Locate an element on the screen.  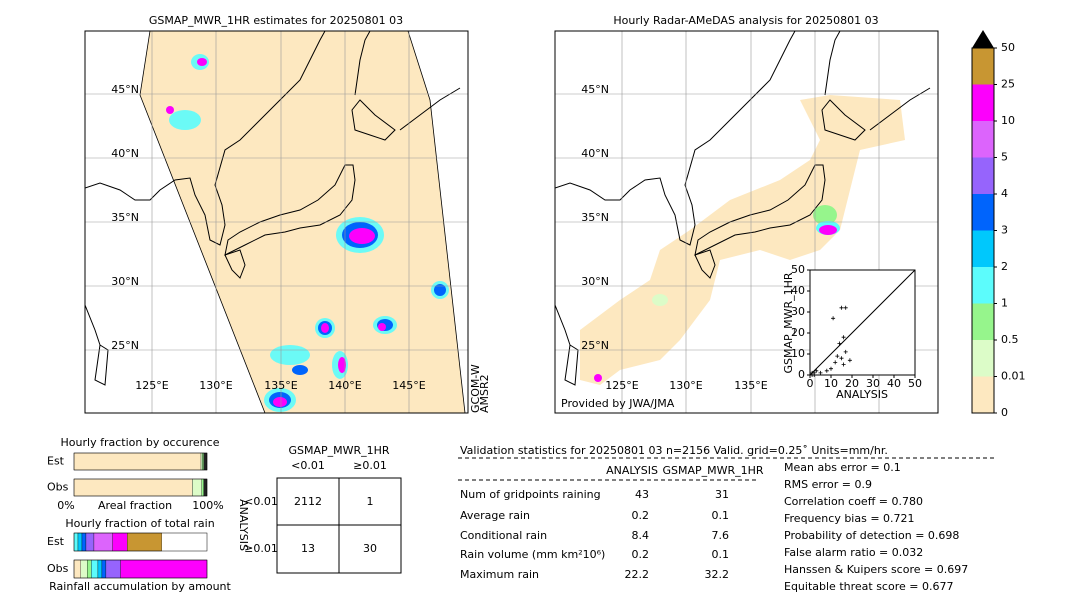
axis-min: 0% is located at coordinates (65, 505).